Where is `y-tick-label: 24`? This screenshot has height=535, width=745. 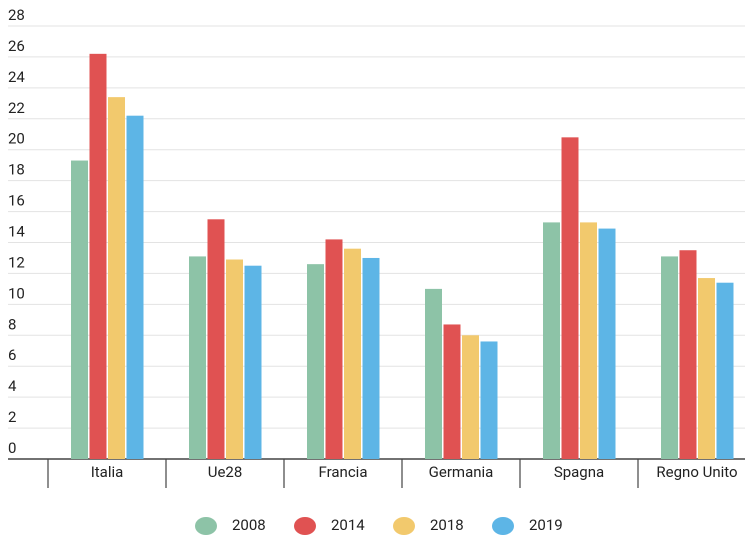 y-tick-label: 24 is located at coordinates (16, 77).